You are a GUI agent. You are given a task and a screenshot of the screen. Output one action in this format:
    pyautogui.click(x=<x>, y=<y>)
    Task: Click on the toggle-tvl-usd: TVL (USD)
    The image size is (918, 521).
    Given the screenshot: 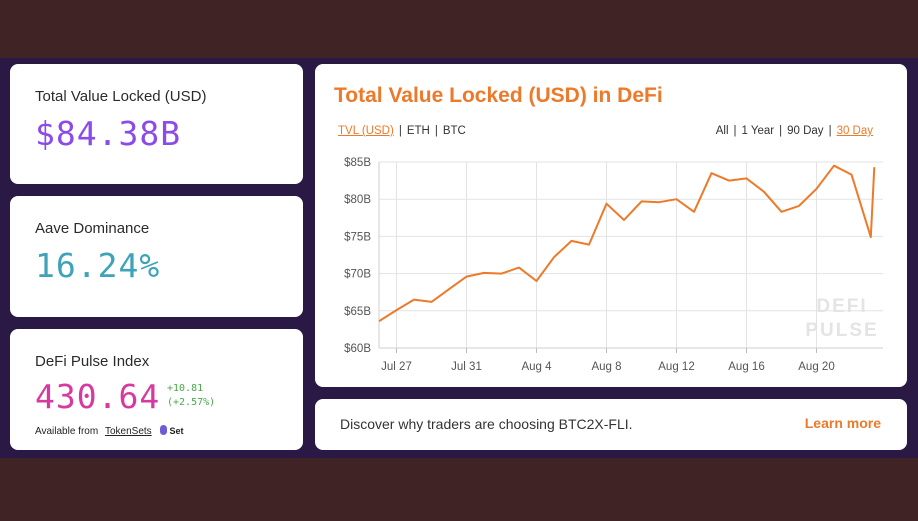 What is the action you would take?
    pyautogui.click(x=366, y=131)
    